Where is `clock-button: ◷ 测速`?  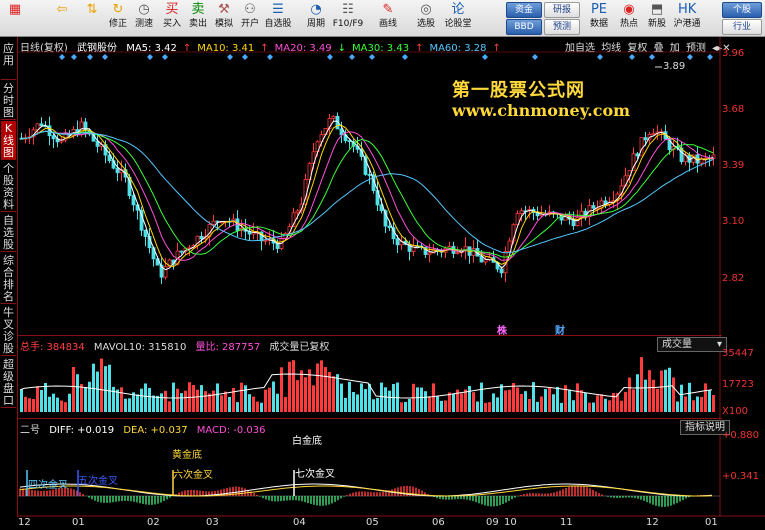
clock-button: ◷ 测速 is located at coordinates (144, 18).